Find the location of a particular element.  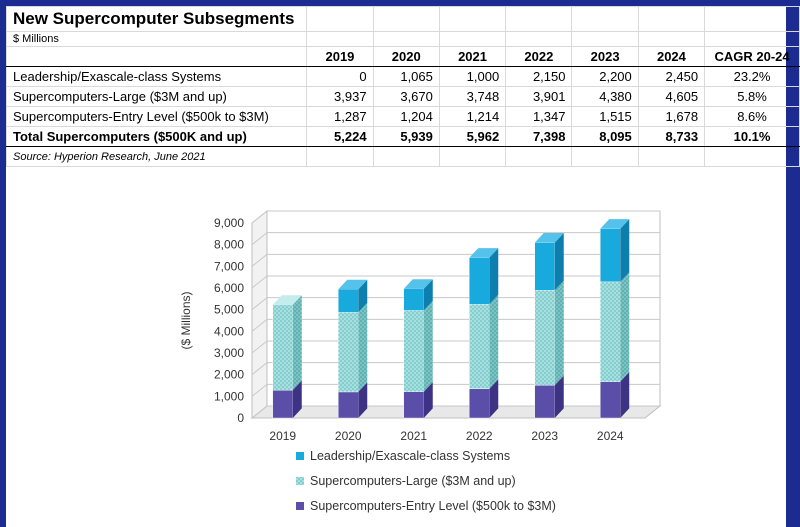

table-cell: 1,287 is located at coordinates (340, 116).